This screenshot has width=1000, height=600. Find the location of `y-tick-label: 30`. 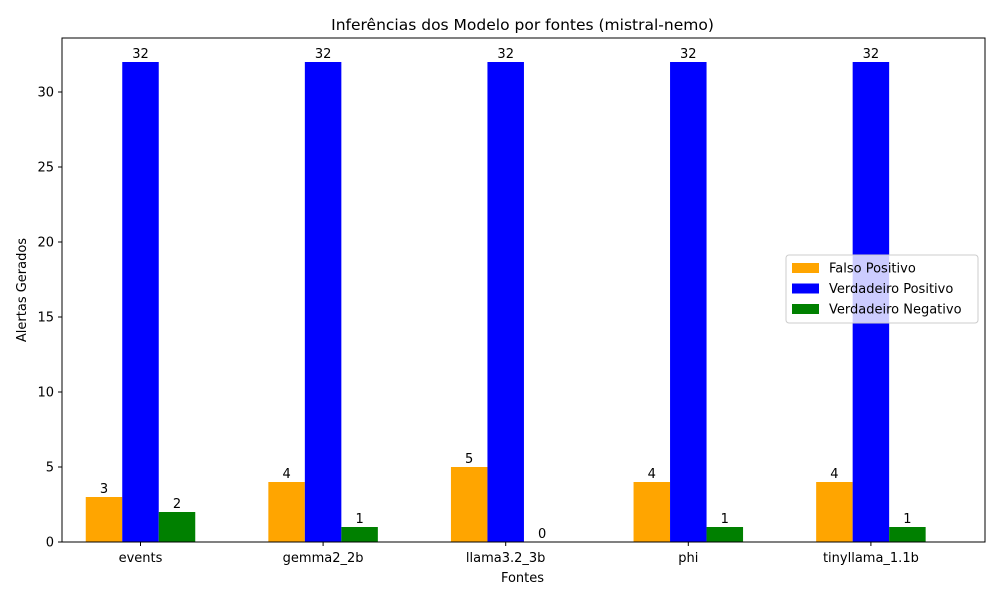

y-tick-label: 30 is located at coordinates (45, 93).